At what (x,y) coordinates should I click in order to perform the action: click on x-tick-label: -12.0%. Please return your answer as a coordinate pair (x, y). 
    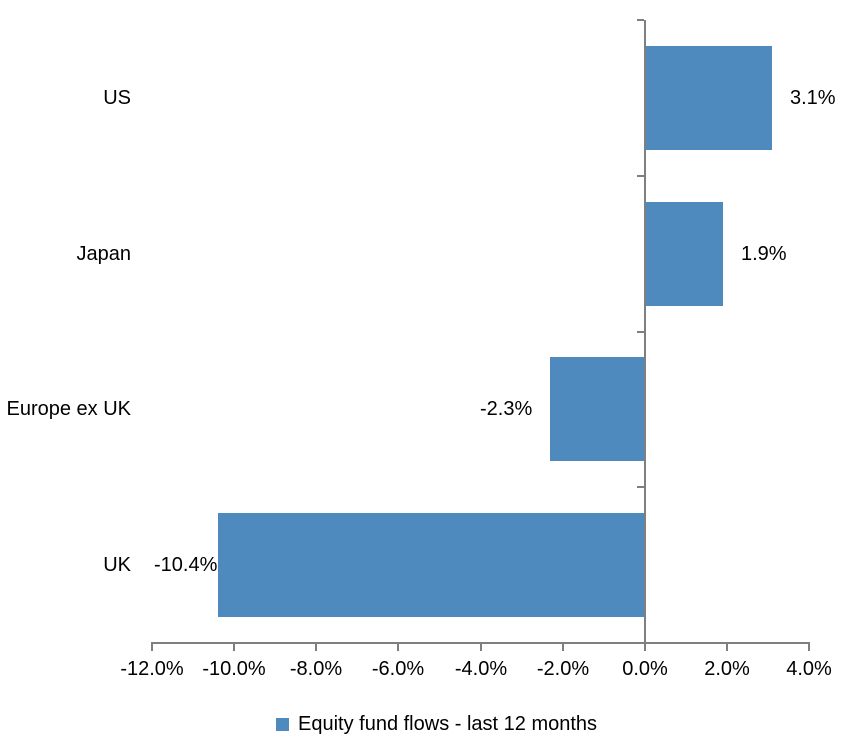
    Looking at the image, I should click on (152, 669).